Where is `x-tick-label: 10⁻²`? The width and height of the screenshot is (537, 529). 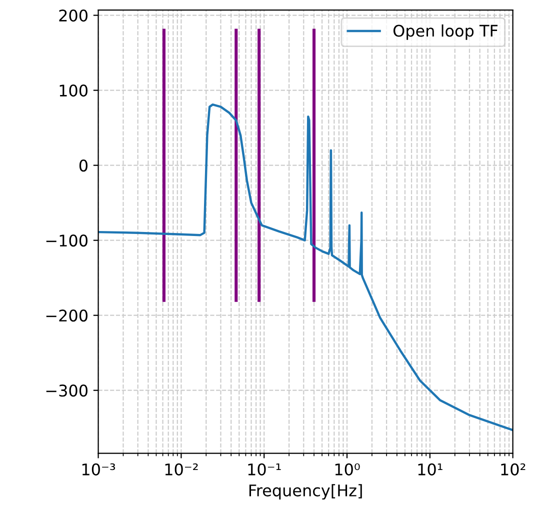
x-tick-label: 10⁻² is located at coordinates (181, 469).